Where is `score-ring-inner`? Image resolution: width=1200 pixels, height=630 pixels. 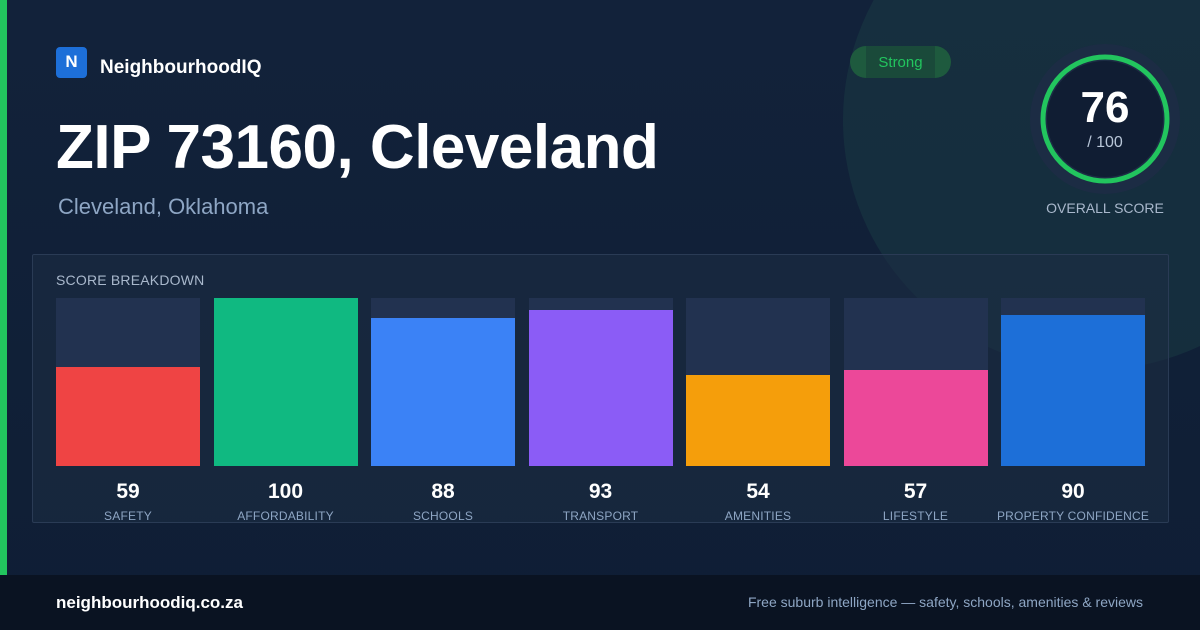
score-ring-inner is located at coordinates (1105, 119).